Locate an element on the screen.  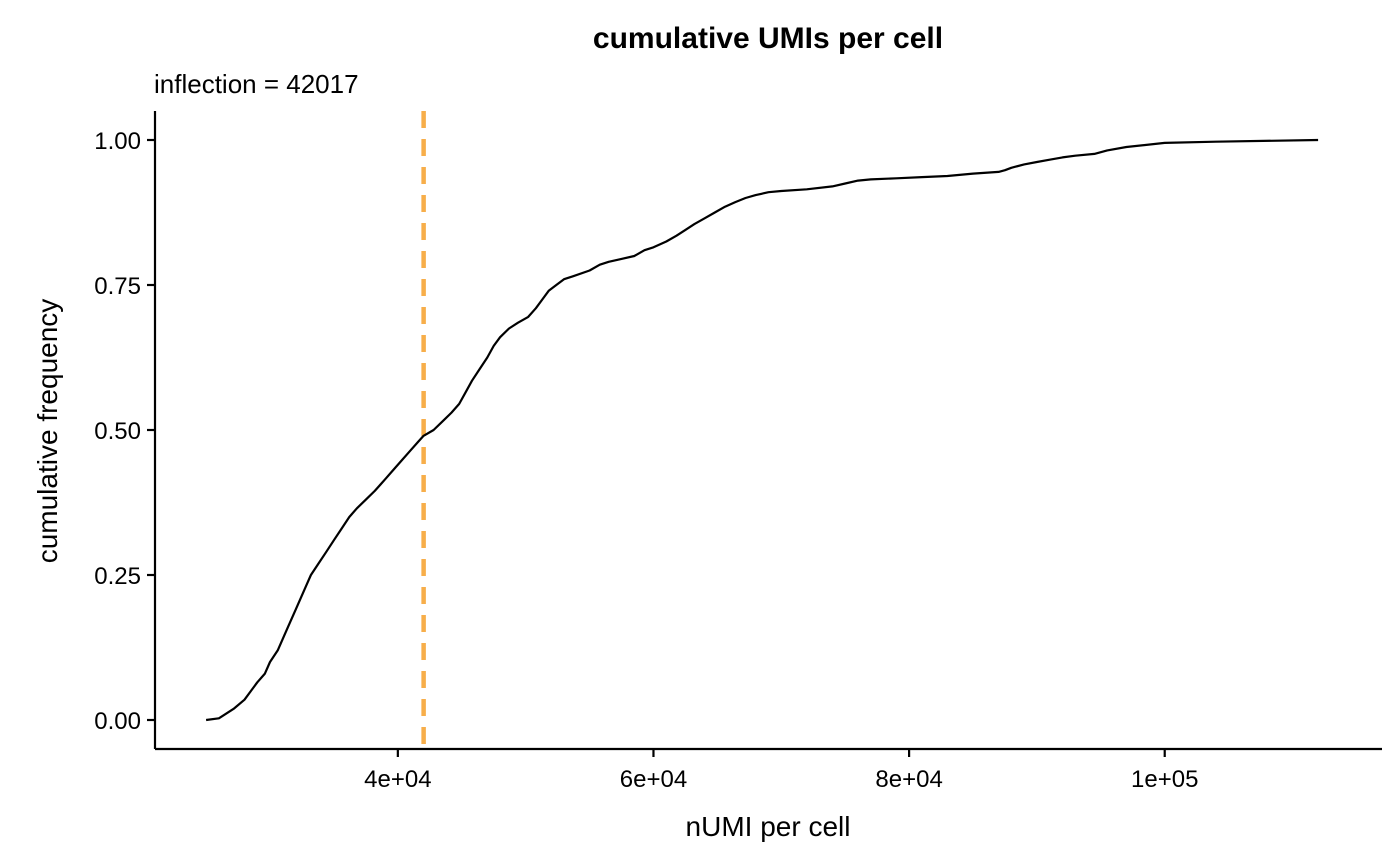
x-tick-label-0: 4e+04 is located at coordinates (397, 779).